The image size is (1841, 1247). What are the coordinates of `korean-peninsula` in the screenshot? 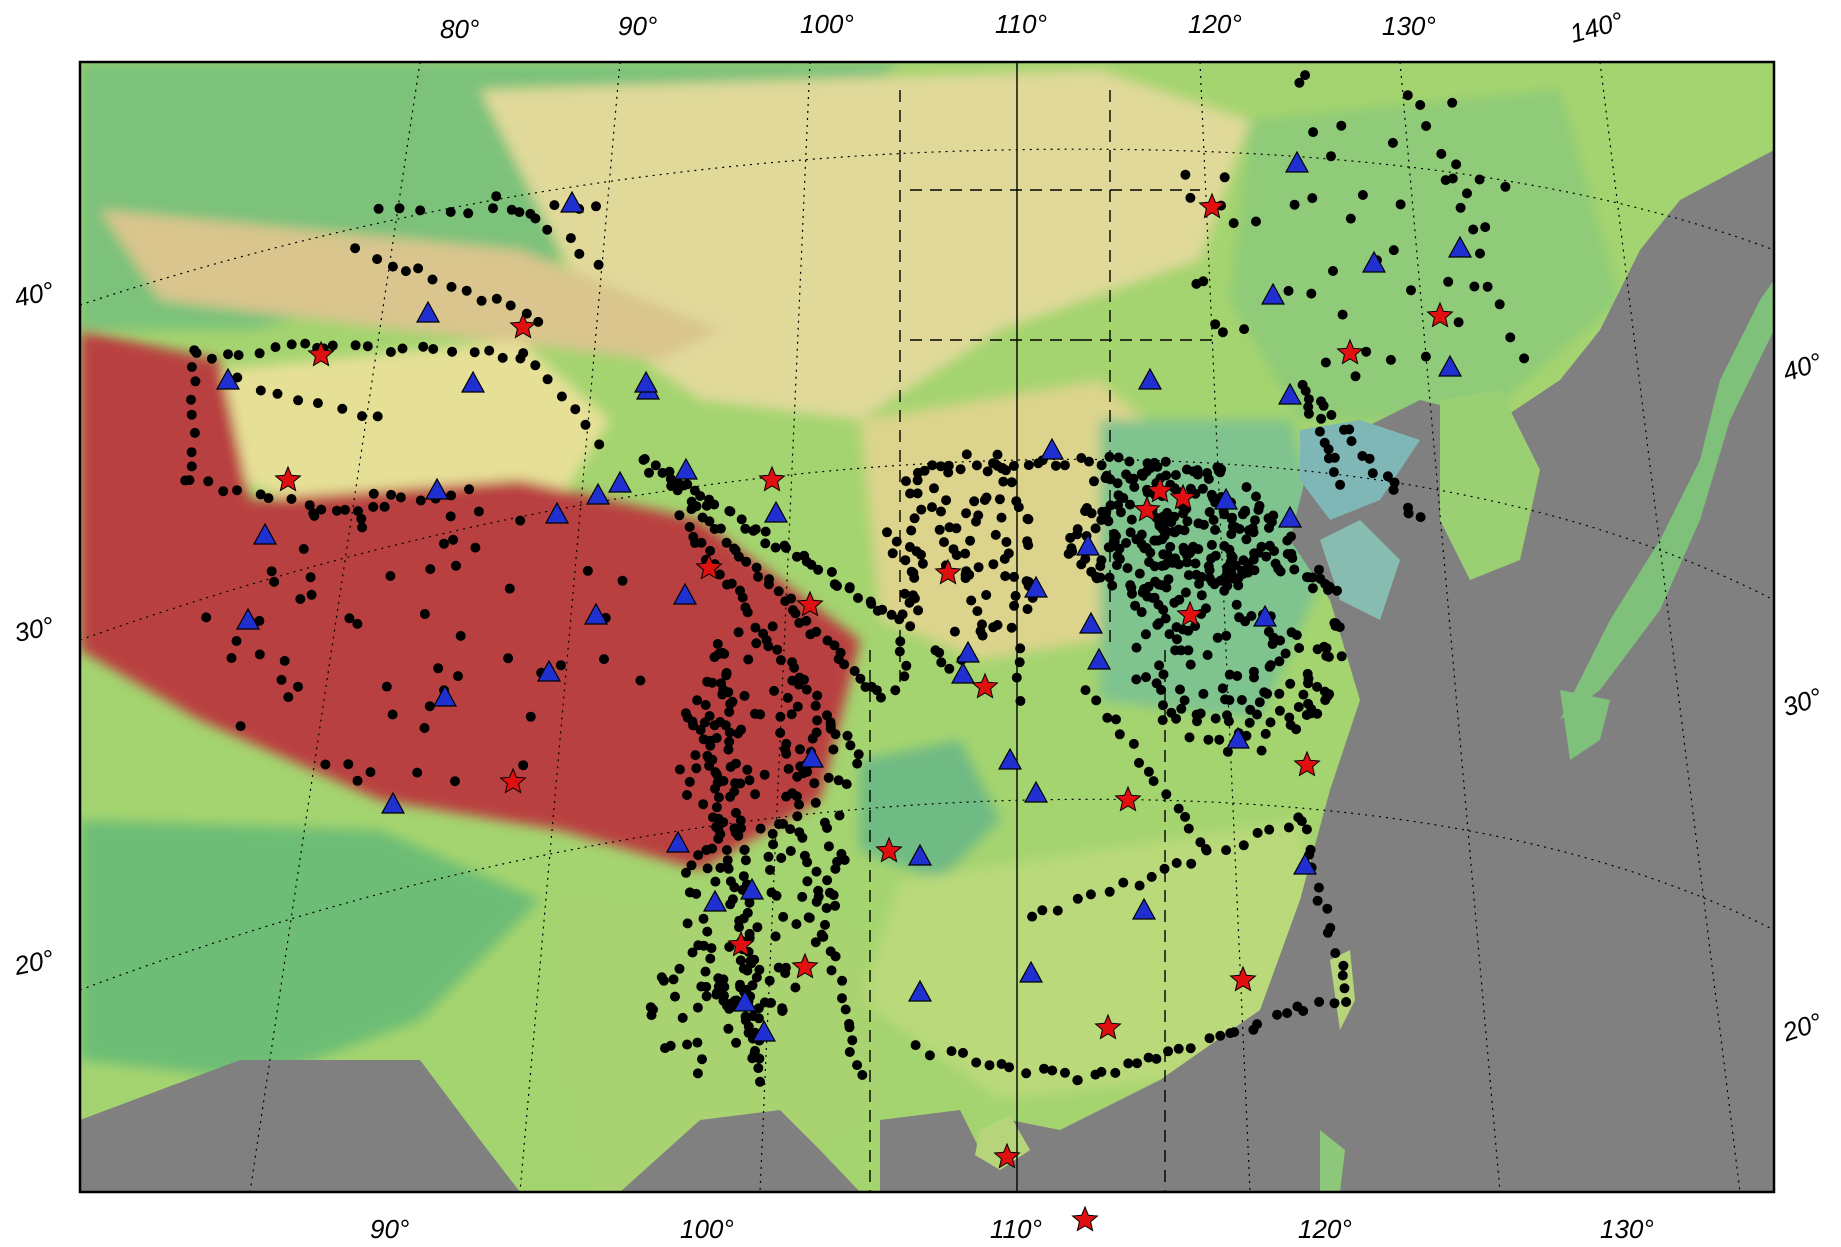 It's located at (1490, 485).